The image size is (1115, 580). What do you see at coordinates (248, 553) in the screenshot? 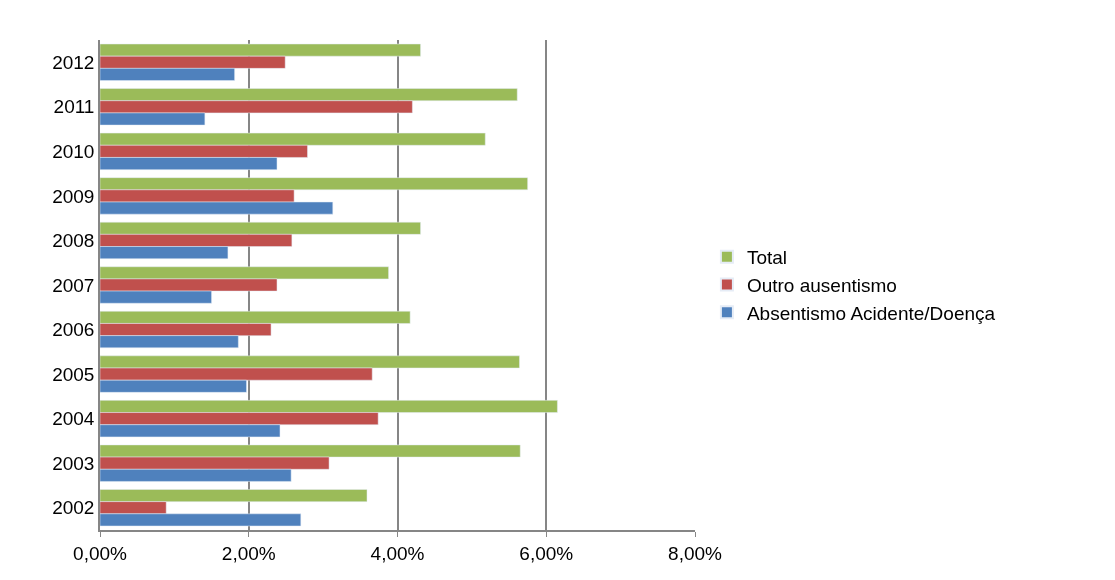
I see `x-tick-label: 2,00%` at bounding box center [248, 553].